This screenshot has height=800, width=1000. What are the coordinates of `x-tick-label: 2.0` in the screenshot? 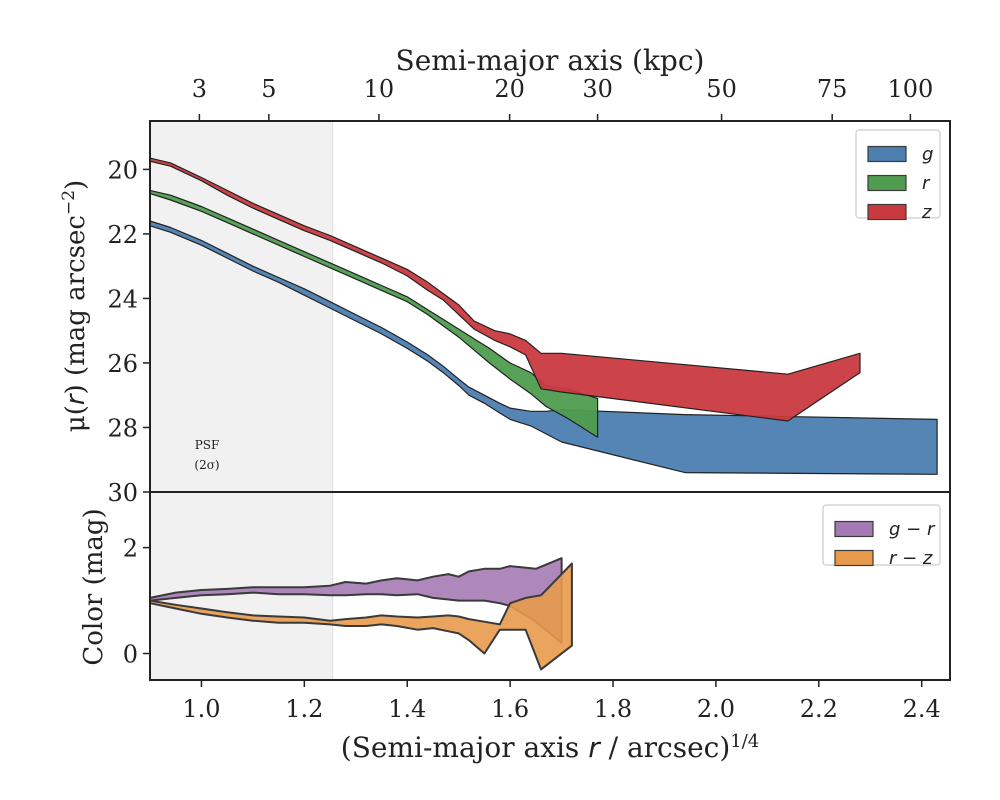 It's located at (716, 709).